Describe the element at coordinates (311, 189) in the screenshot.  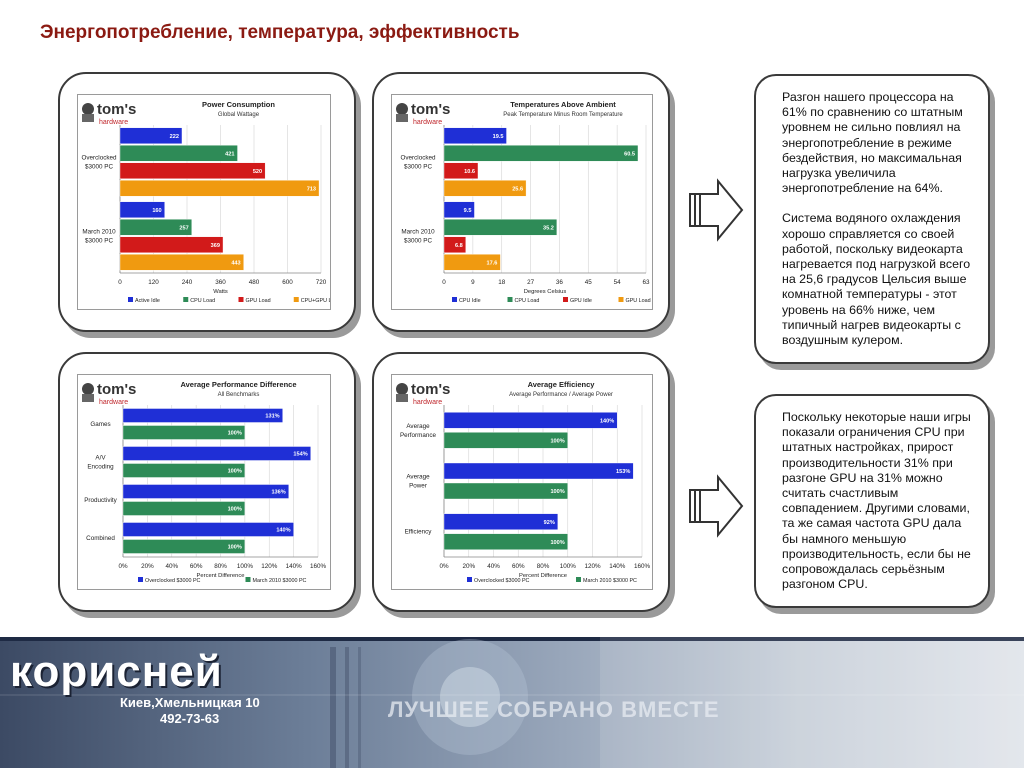
I see `bar-value-label: 713` at that location.